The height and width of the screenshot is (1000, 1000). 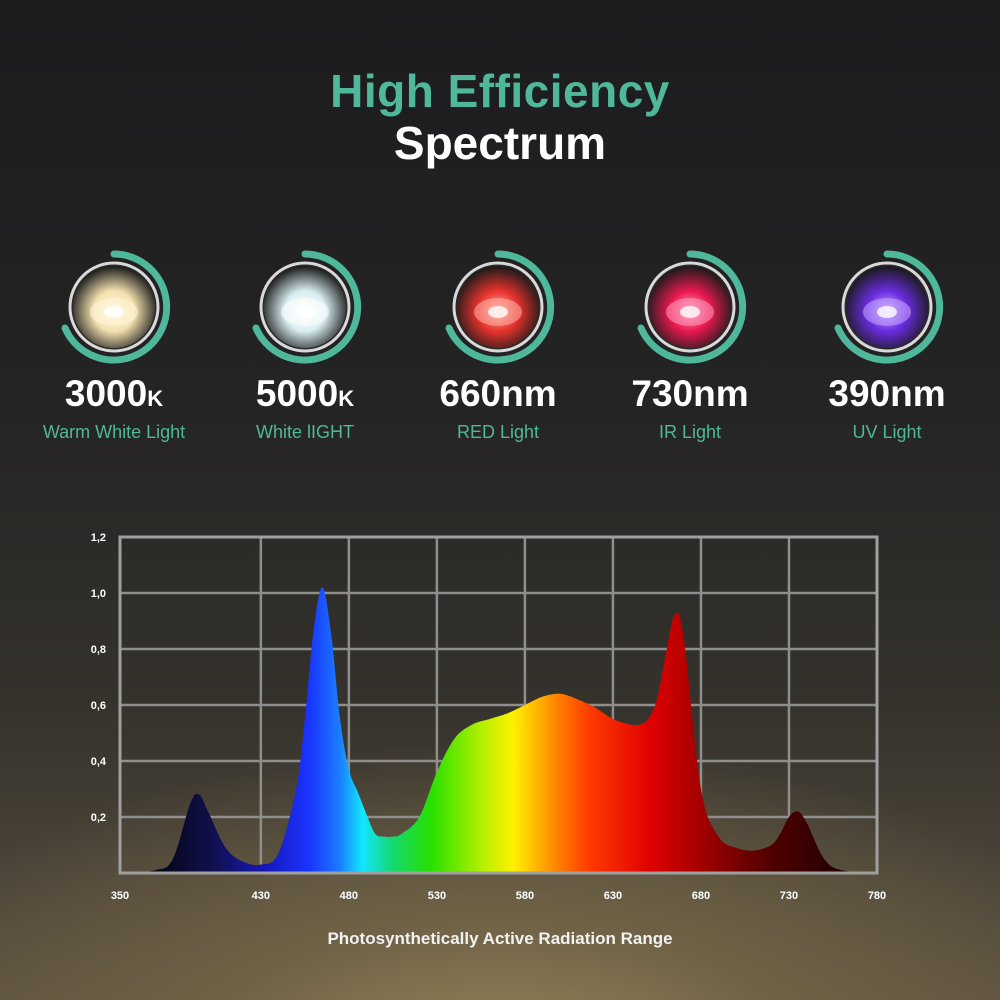 What do you see at coordinates (98, 594) in the screenshot?
I see `y-tick-label: 1,0` at bounding box center [98, 594].